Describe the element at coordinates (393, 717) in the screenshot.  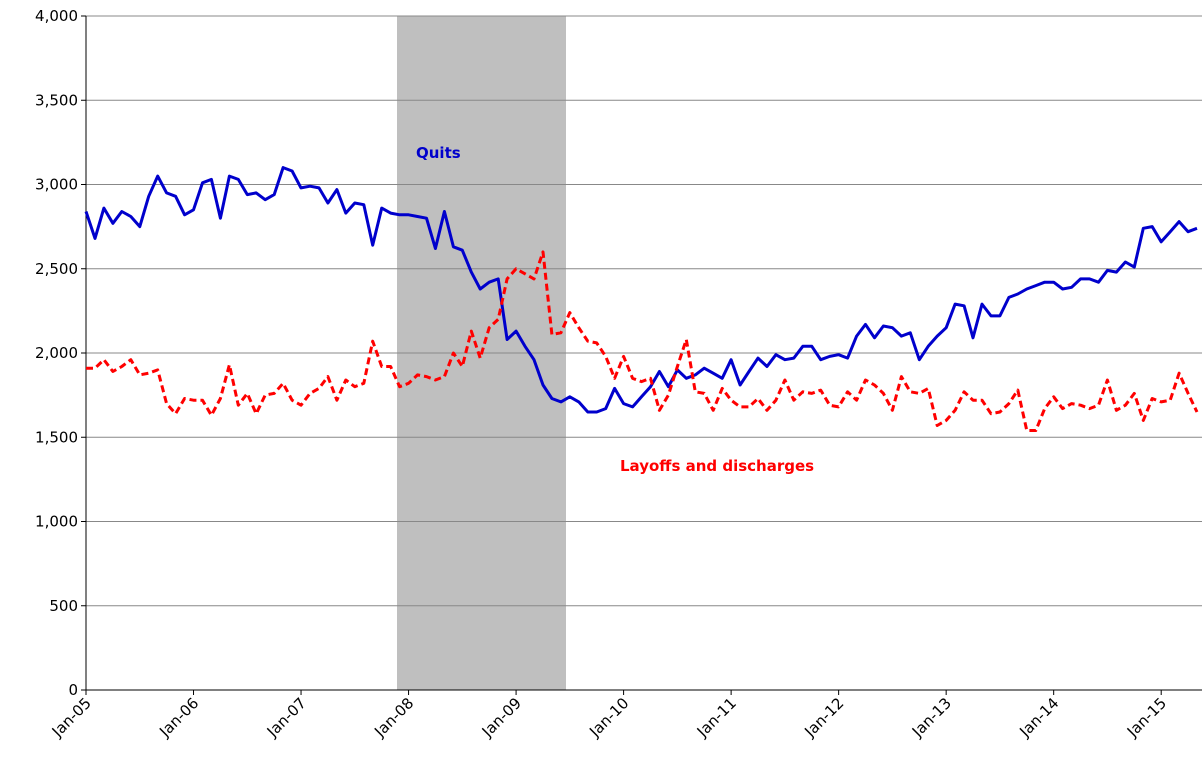
I see `x-tick-label: Jan-08` at that location.